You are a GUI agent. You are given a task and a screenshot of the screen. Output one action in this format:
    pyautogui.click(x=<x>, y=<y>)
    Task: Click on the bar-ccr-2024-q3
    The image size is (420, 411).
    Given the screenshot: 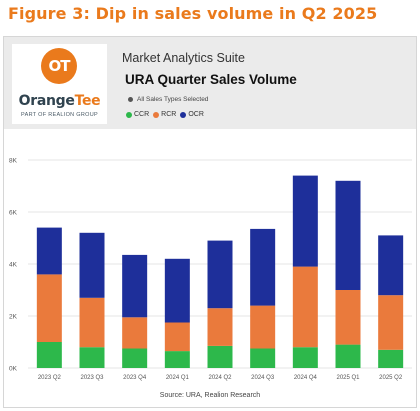 What is the action you would take?
    pyautogui.click(x=263, y=358)
    